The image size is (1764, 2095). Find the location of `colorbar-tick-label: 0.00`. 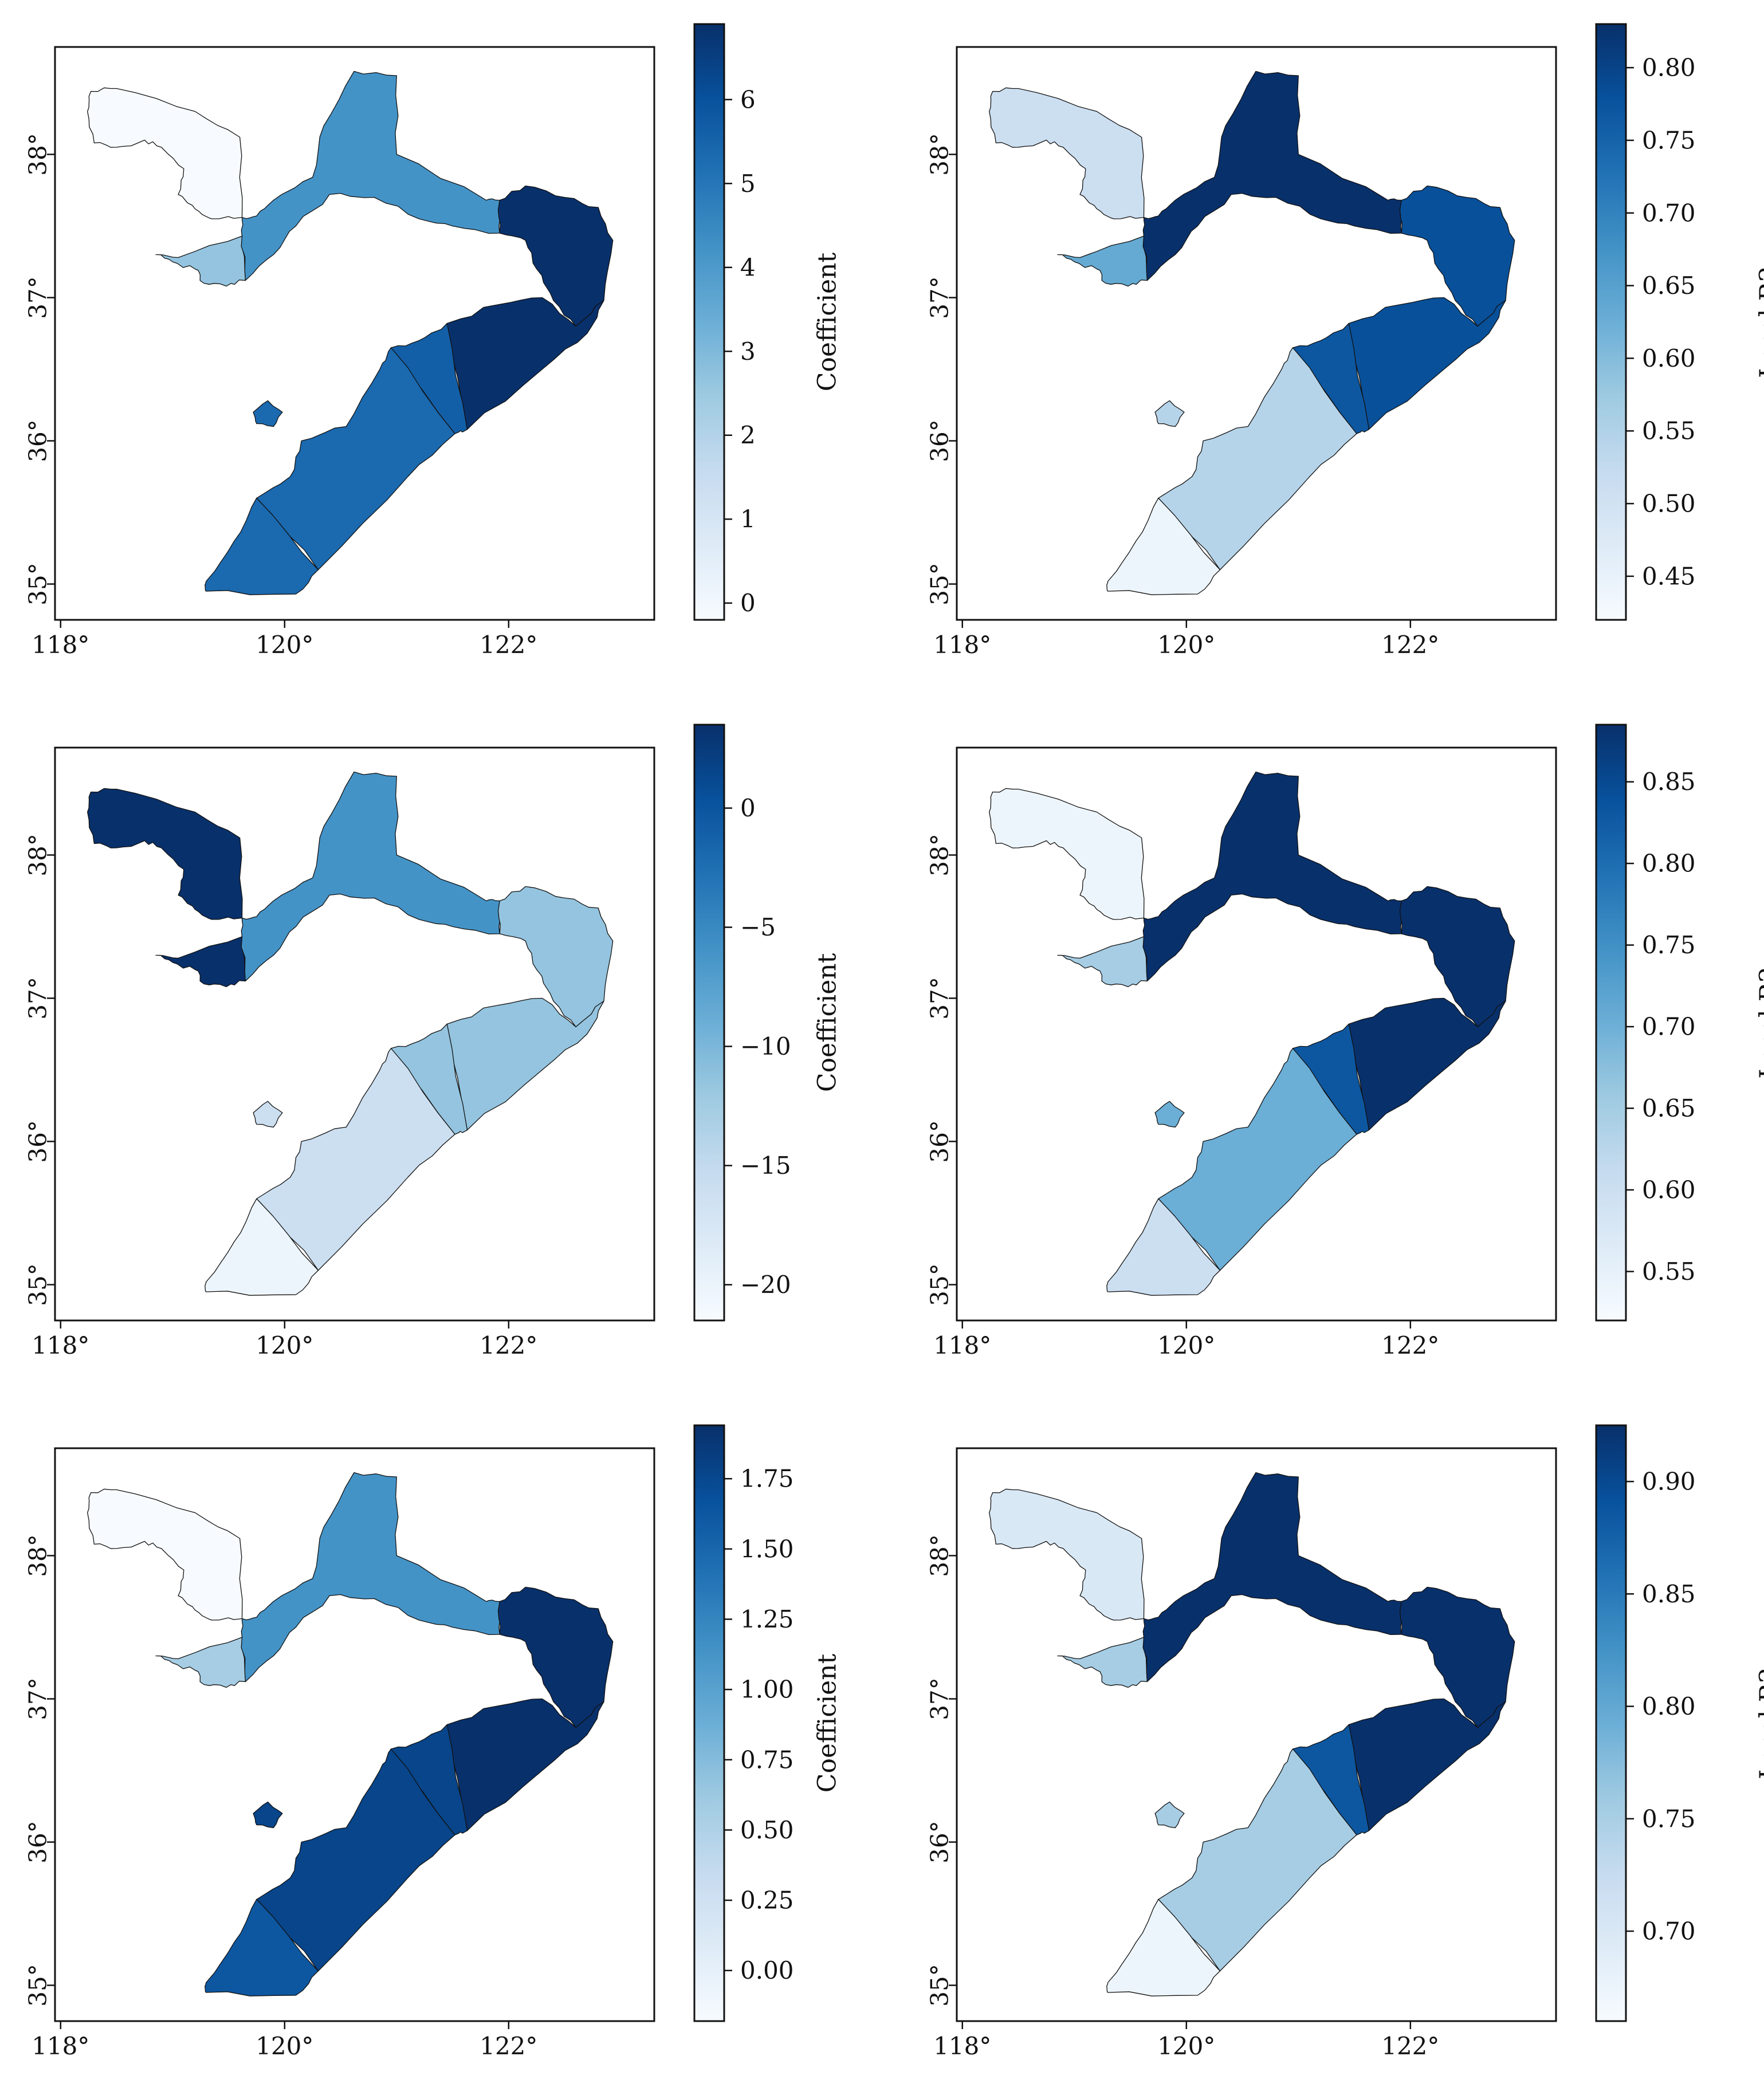

colorbar-tick-label: 0.00 is located at coordinates (767, 1970).